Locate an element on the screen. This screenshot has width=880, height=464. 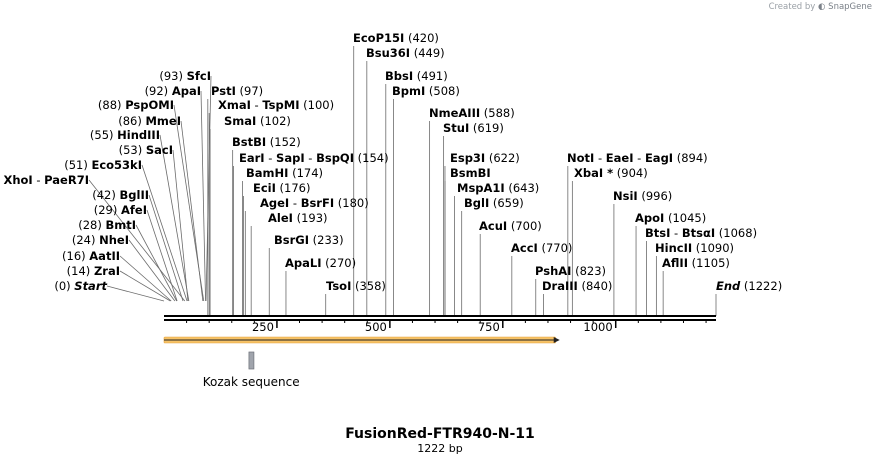
enzyme-name: NheI is located at coordinates (114, 240).